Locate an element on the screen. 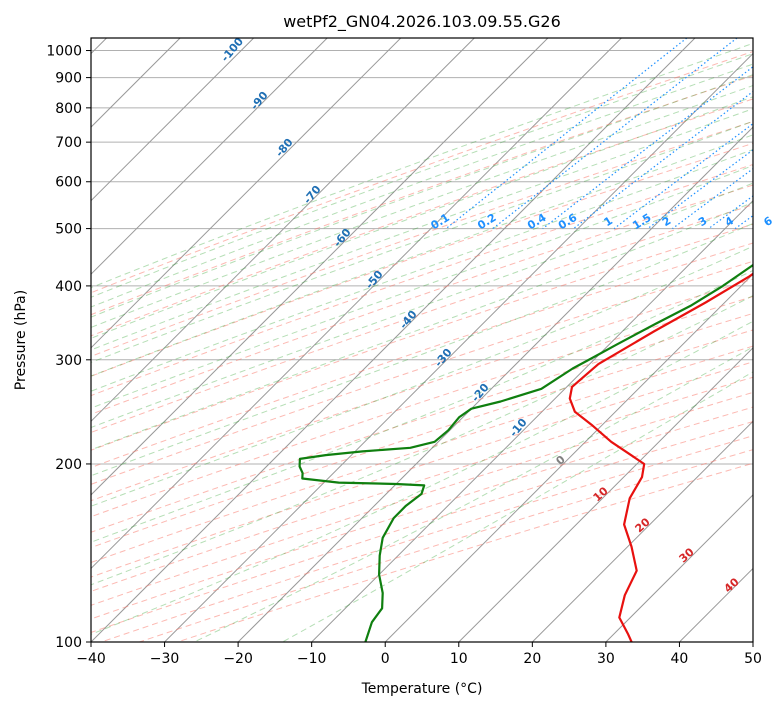 The image size is (775, 708). wet-adiabat-label: 30 is located at coordinates (687, 555).